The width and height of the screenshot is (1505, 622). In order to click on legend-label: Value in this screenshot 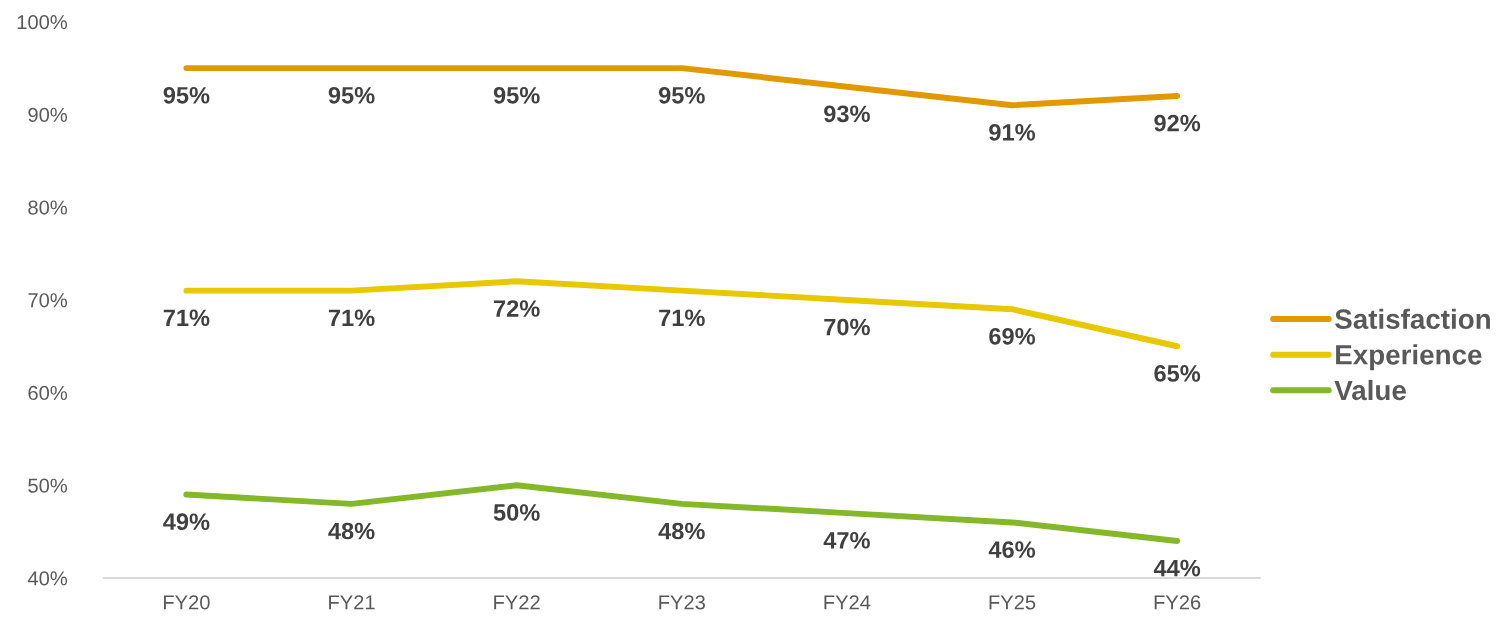, I will do `click(1370, 390)`.